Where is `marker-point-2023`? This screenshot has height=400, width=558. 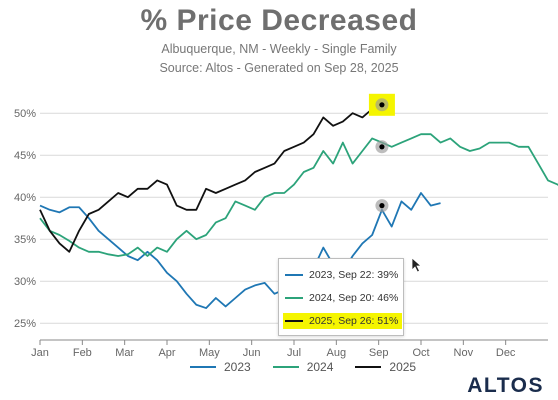
marker-point-2023 is located at coordinates (382, 206).